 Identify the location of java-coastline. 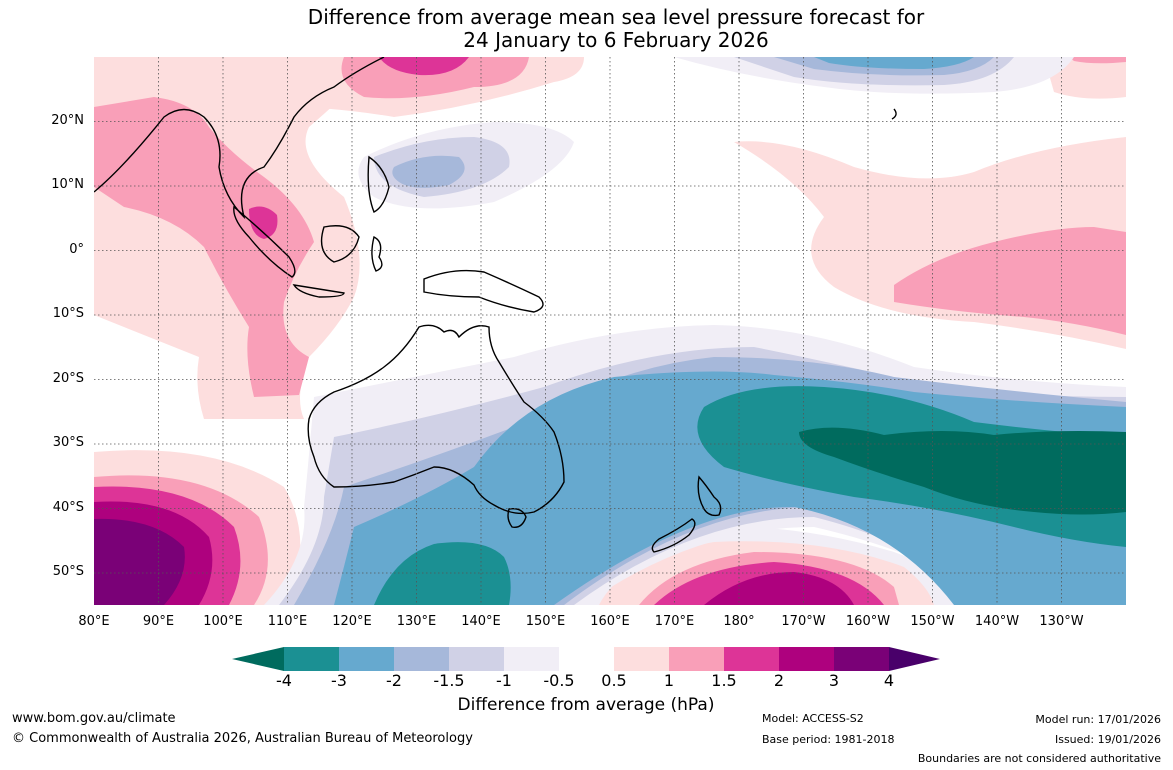
(318, 291).